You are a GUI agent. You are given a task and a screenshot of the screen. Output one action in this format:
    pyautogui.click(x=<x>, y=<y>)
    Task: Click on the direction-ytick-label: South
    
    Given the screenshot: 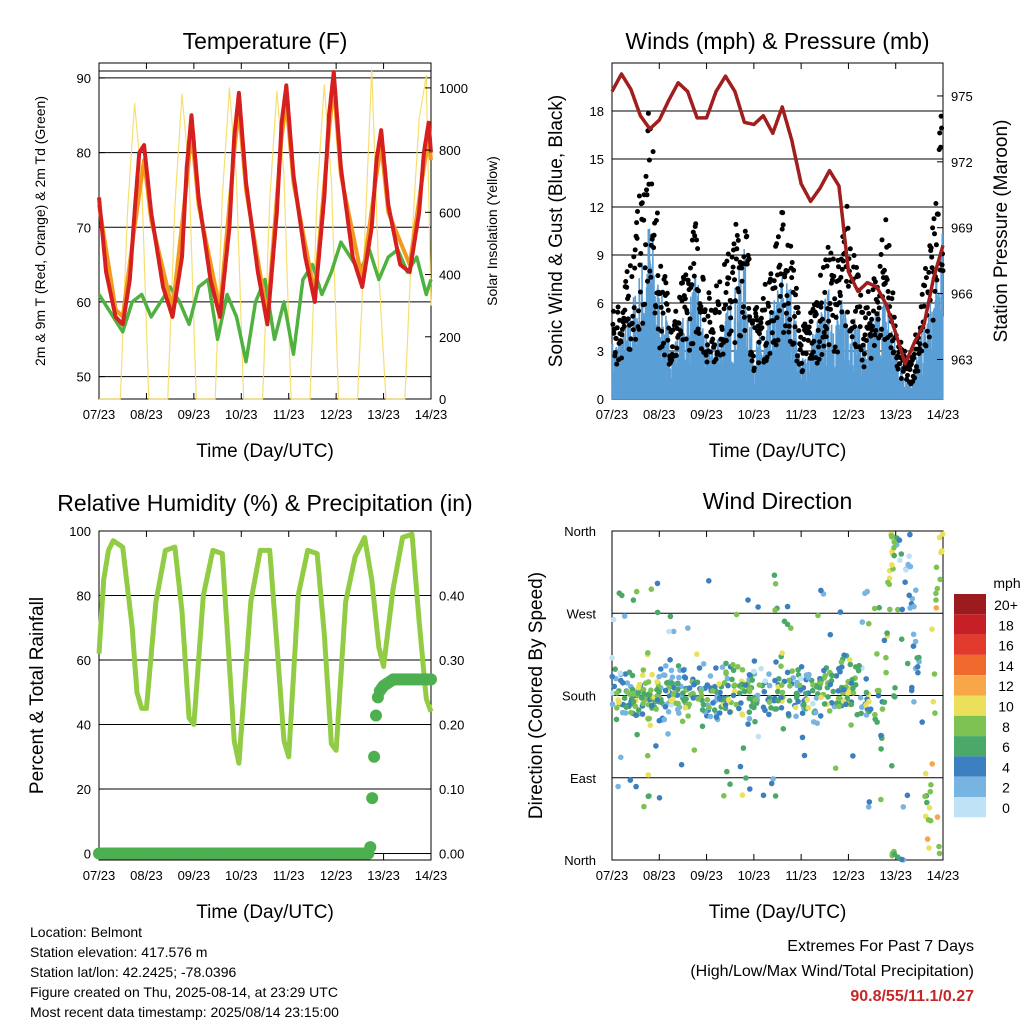 What is the action you would take?
    pyautogui.click(x=579, y=696)
    